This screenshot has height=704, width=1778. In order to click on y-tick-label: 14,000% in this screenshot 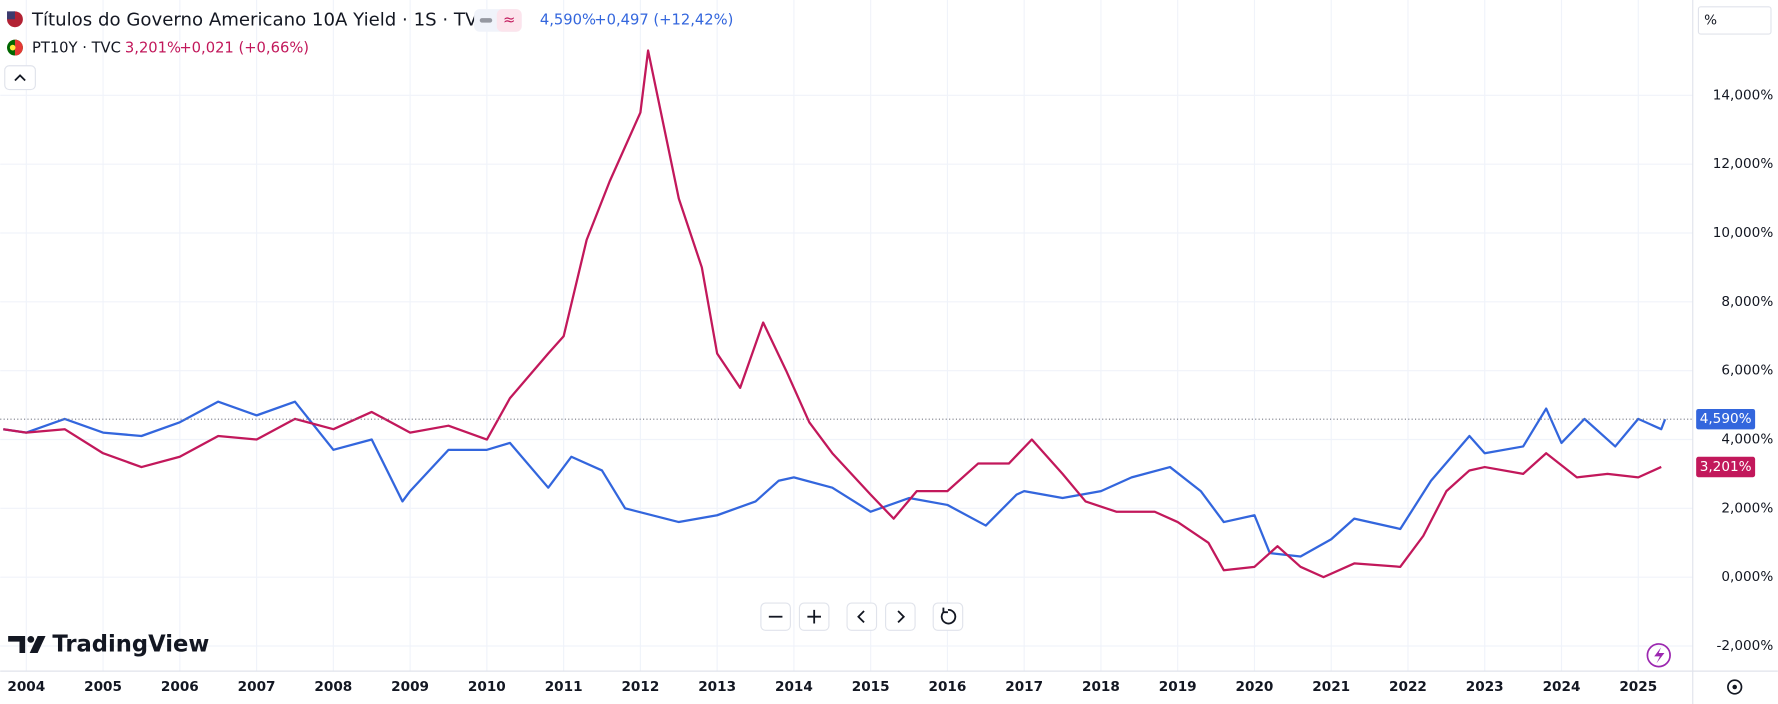, I will do `click(1743, 95)`.